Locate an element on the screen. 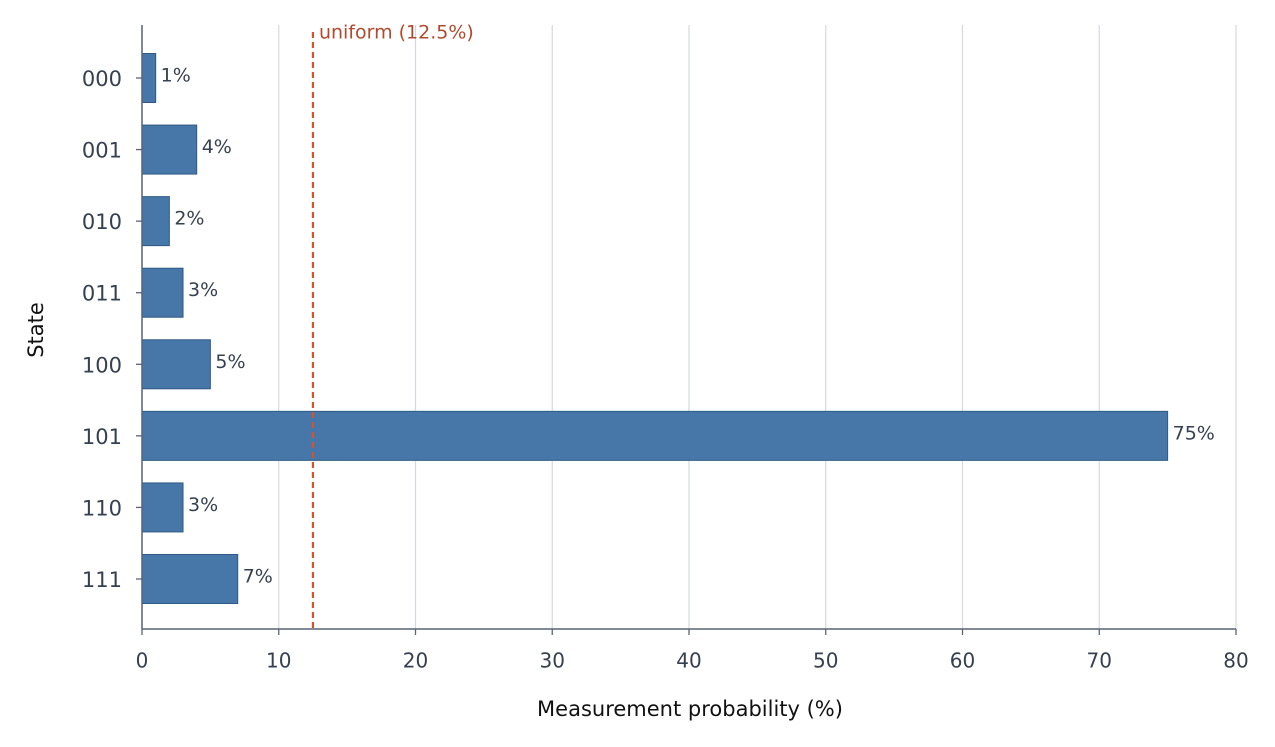  x-axis-label: Measurement probability (%) is located at coordinates (690, 709).